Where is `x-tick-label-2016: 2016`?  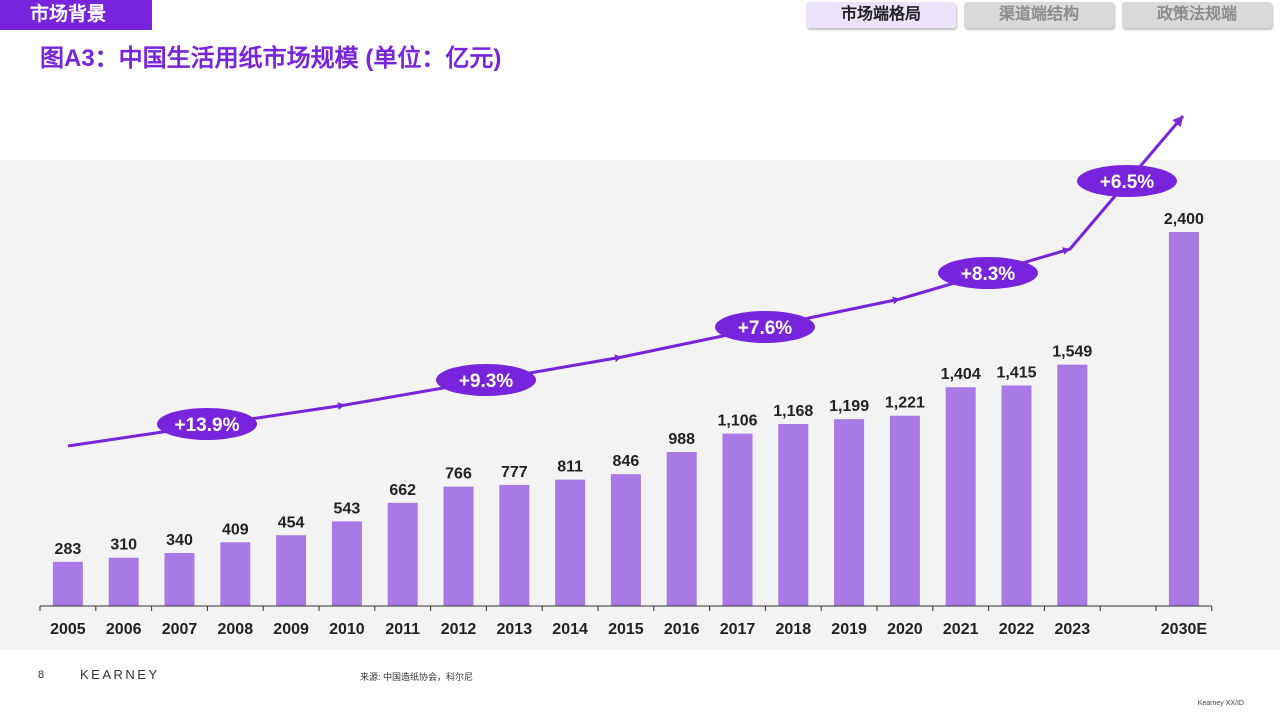 x-tick-label-2016: 2016 is located at coordinates (682, 629).